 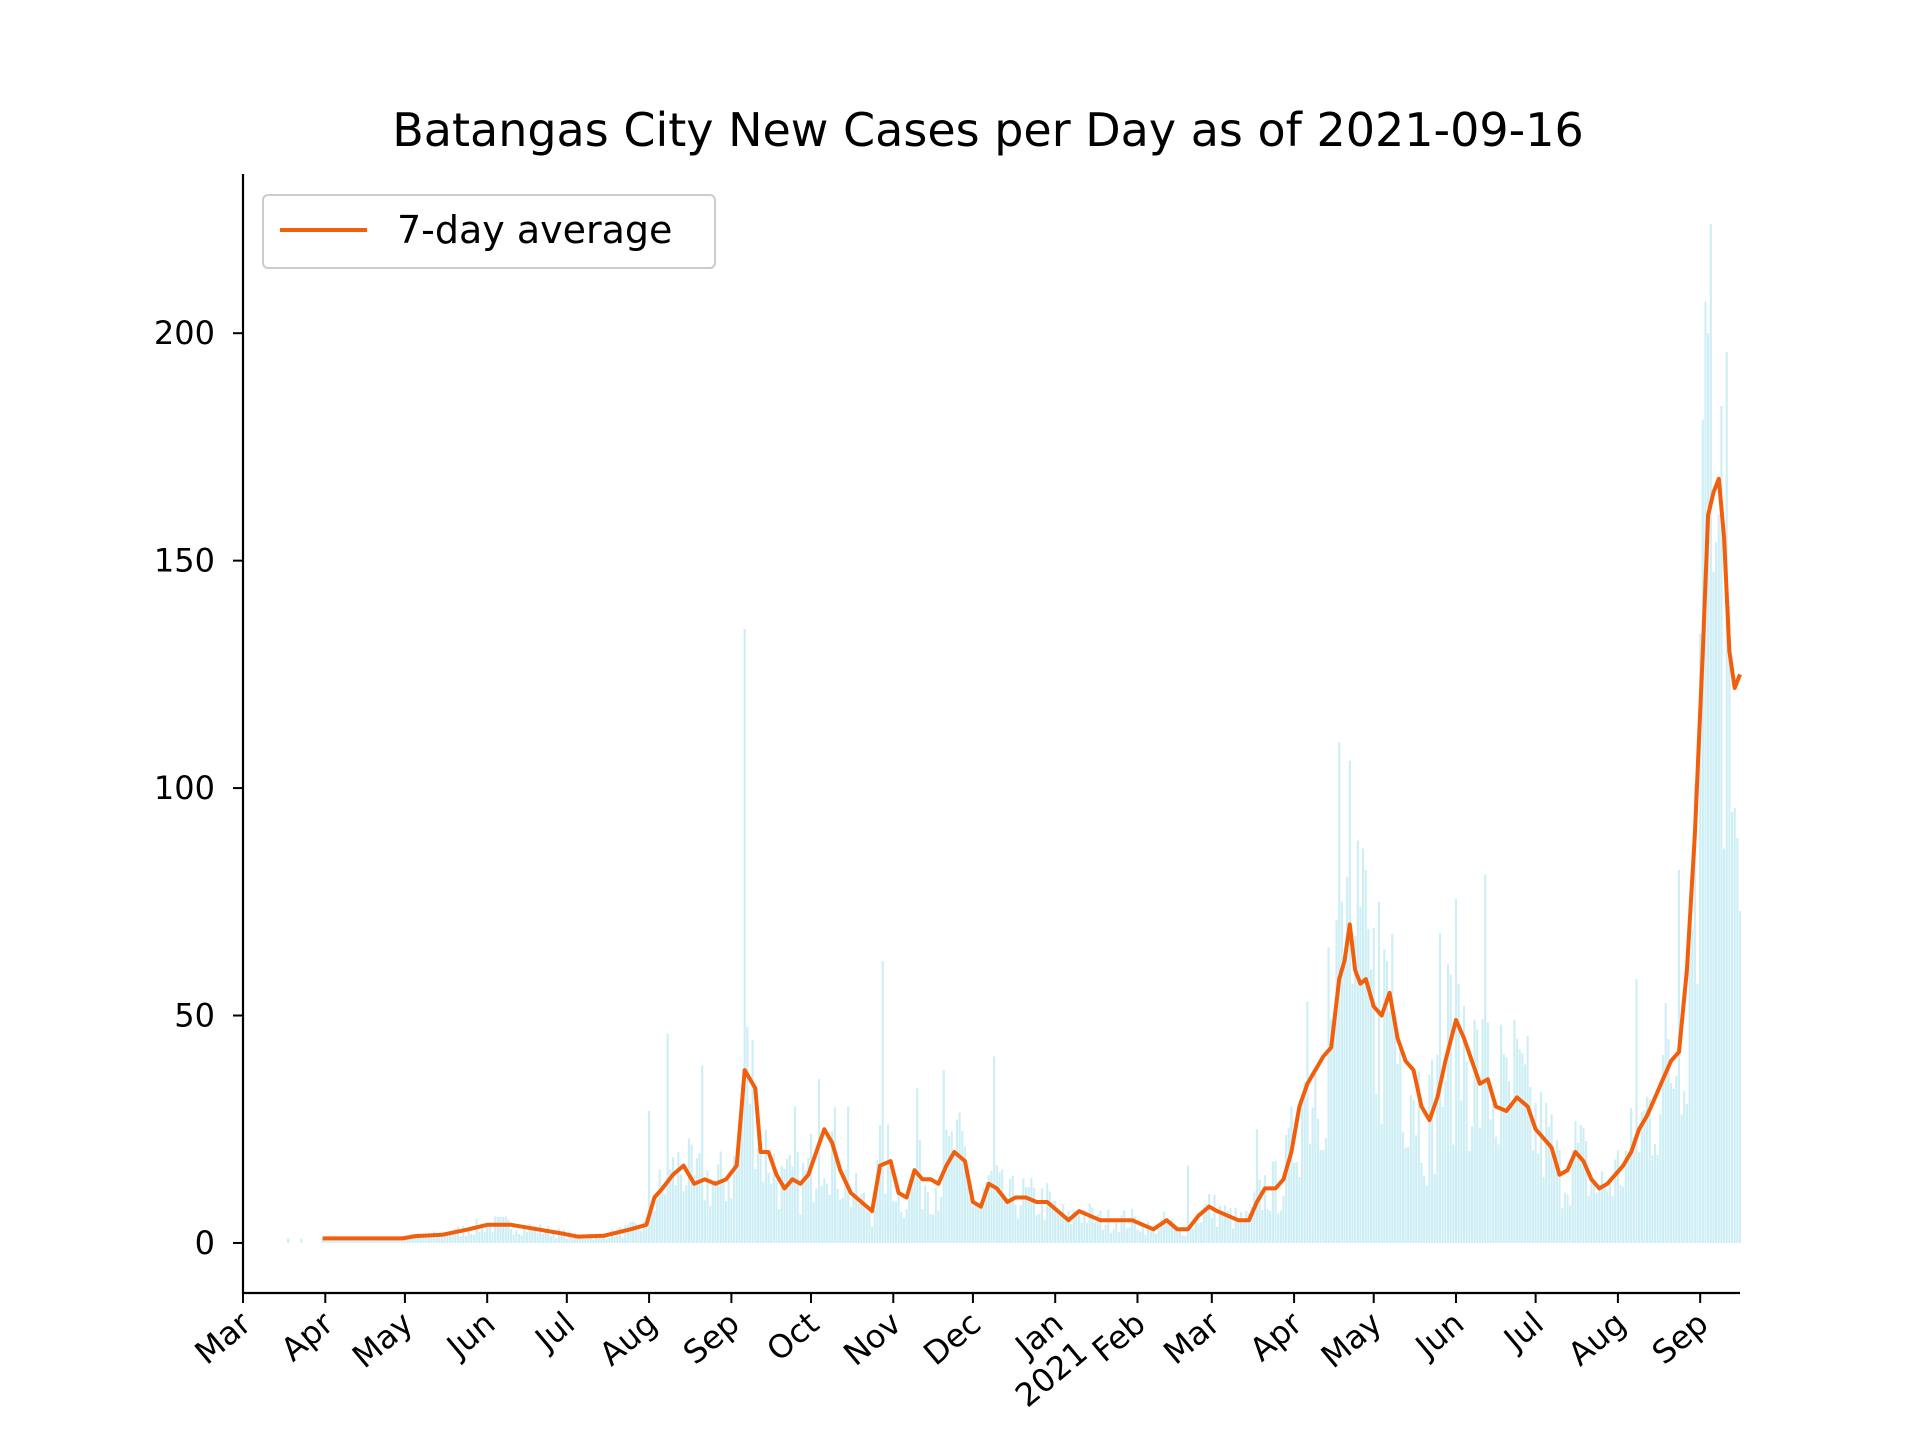 What do you see at coordinates (184, 561) in the screenshot?
I see `y-tick-label: 150` at bounding box center [184, 561].